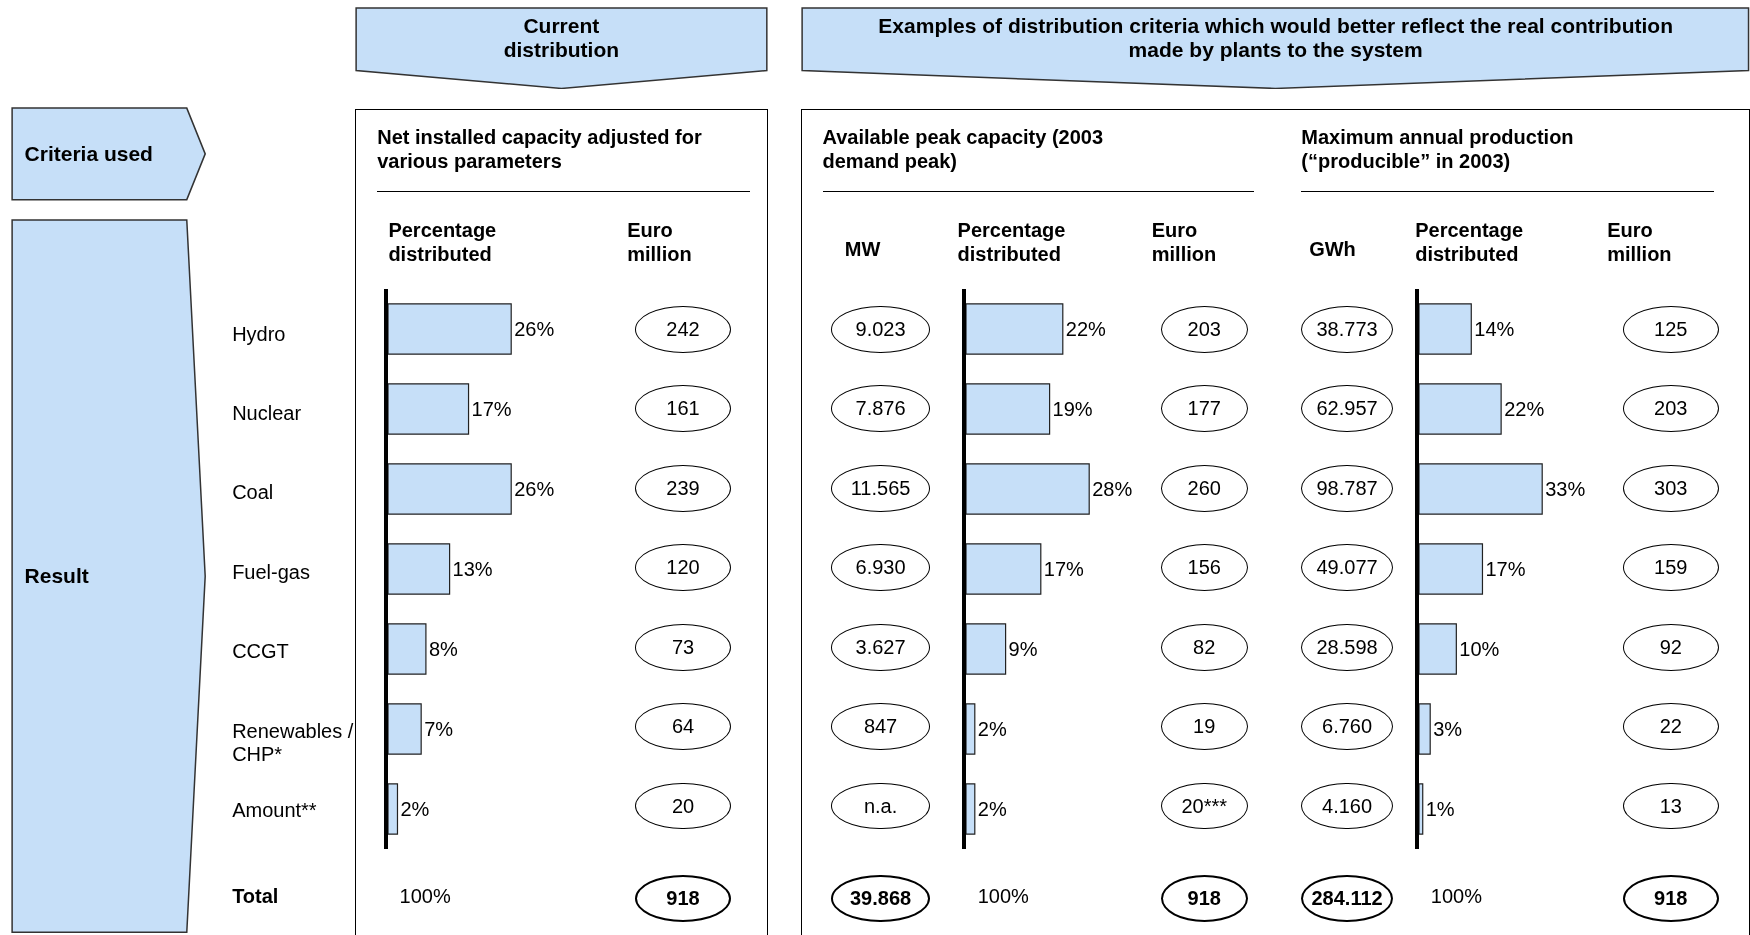 This screenshot has width=1750, height=935. Describe the element at coordinates (1565, 489) in the screenshot. I see `data-label: 33%` at that location.